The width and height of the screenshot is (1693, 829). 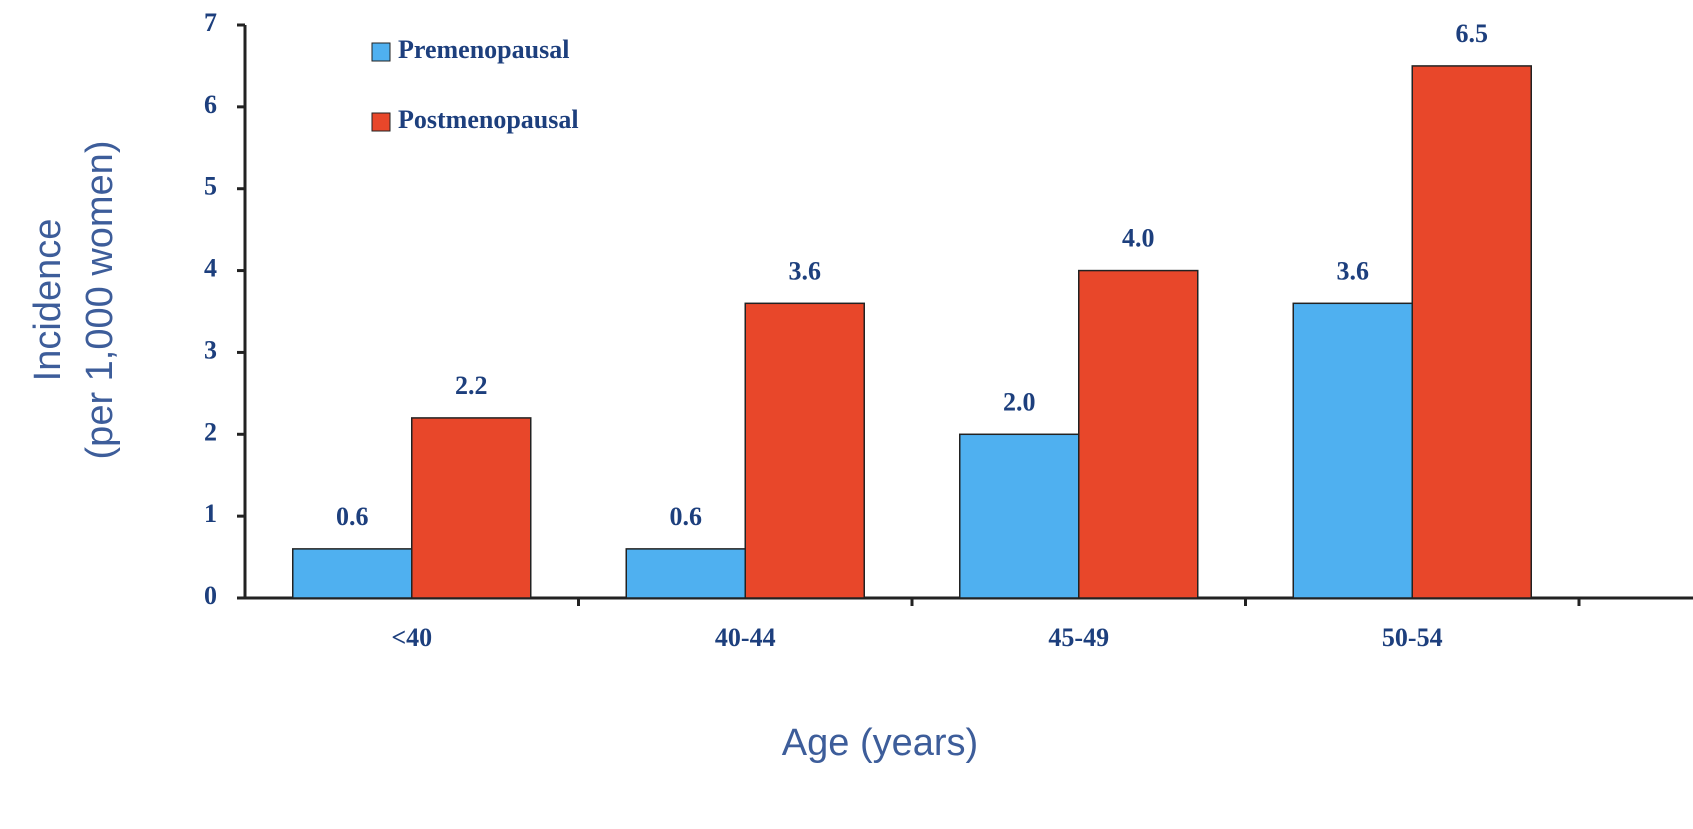 I want to click on y-tick-label: 0, so click(x=210, y=595).